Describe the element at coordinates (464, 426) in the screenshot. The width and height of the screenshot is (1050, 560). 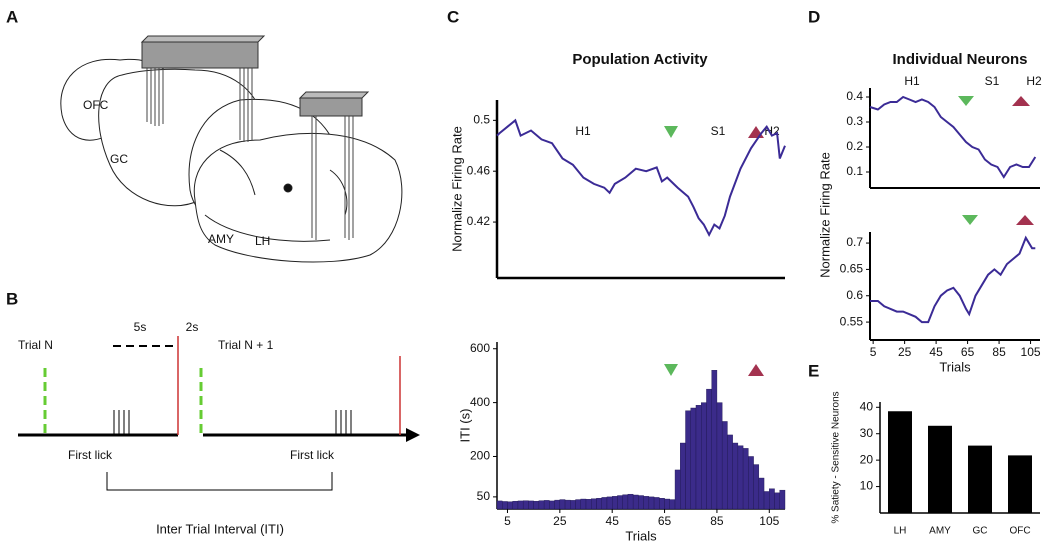
I see `y-axis-label: ITI (s)` at that location.